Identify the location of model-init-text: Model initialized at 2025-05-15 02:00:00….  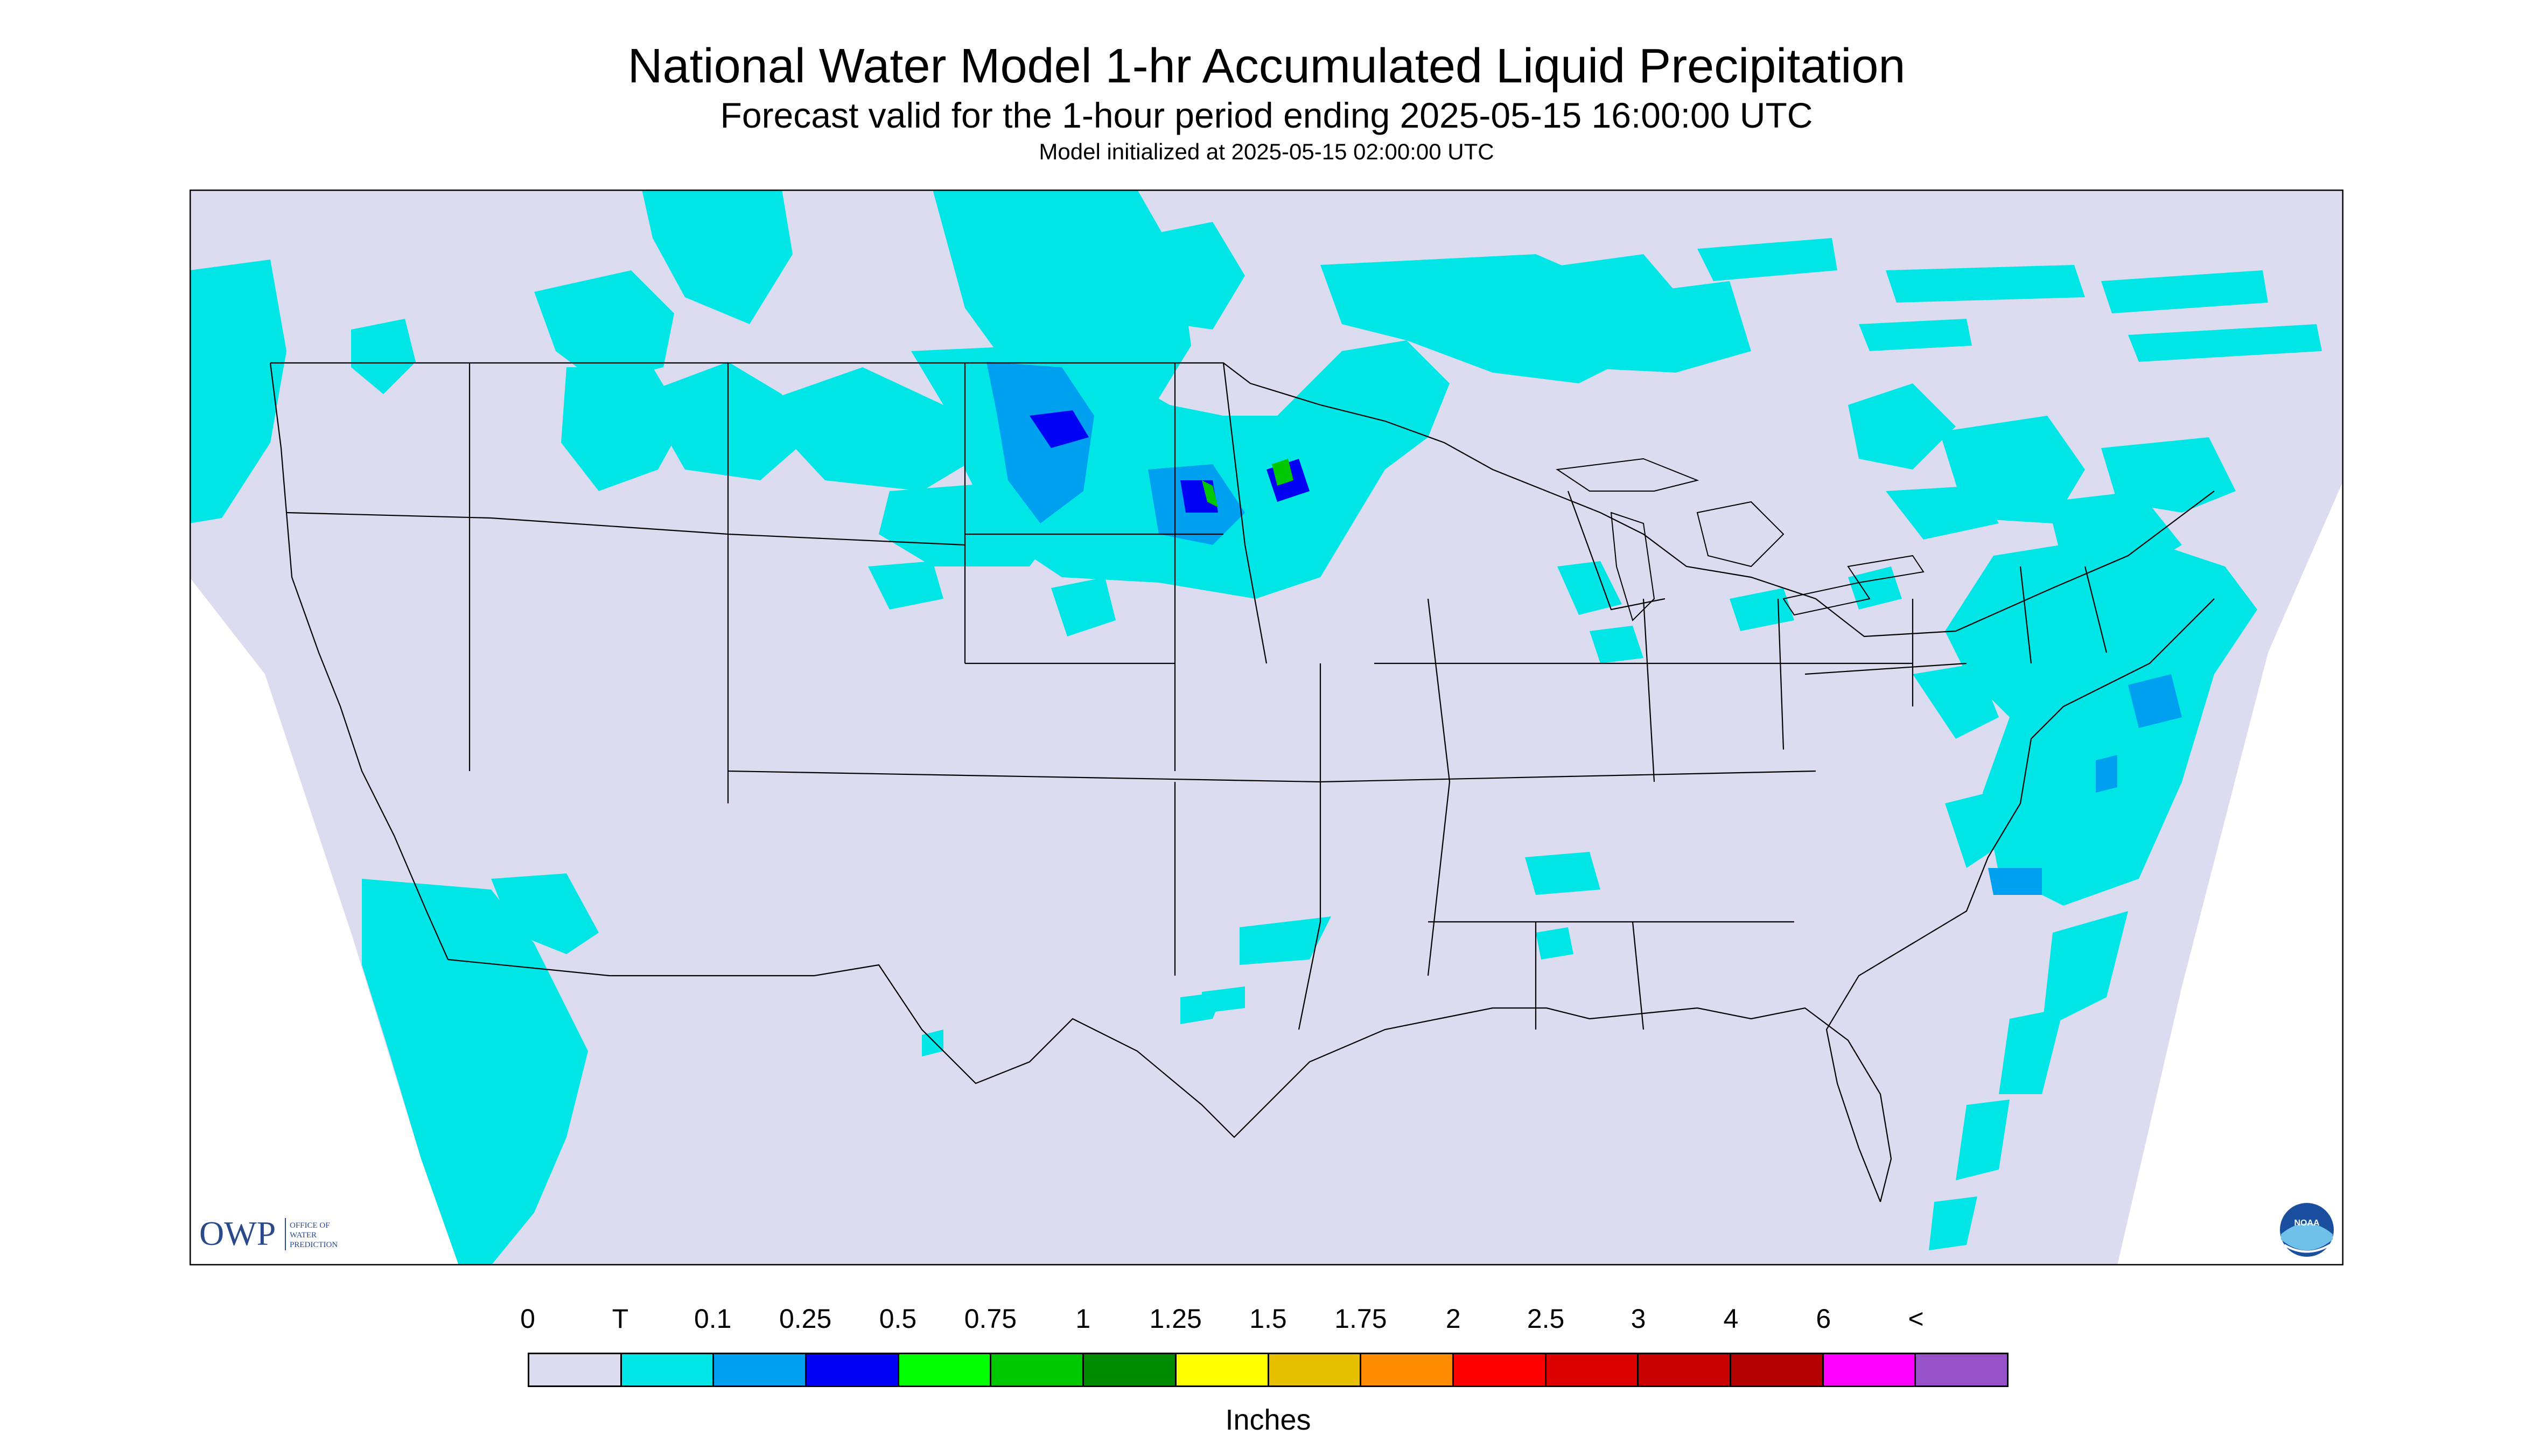
(1266, 151).